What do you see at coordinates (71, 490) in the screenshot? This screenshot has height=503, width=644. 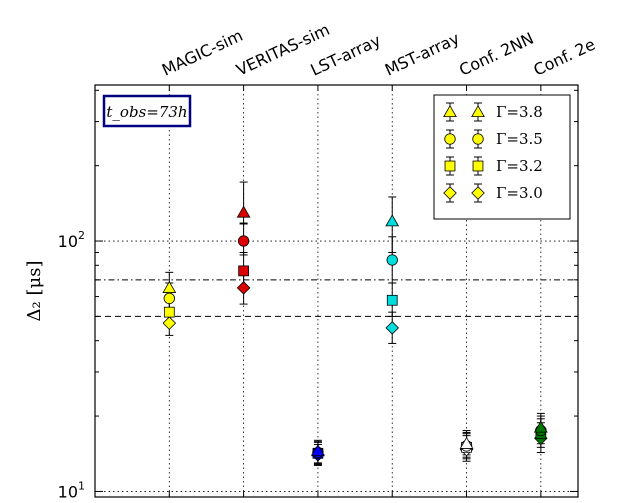 I see `y-tick-label: 10¹` at bounding box center [71, 490].